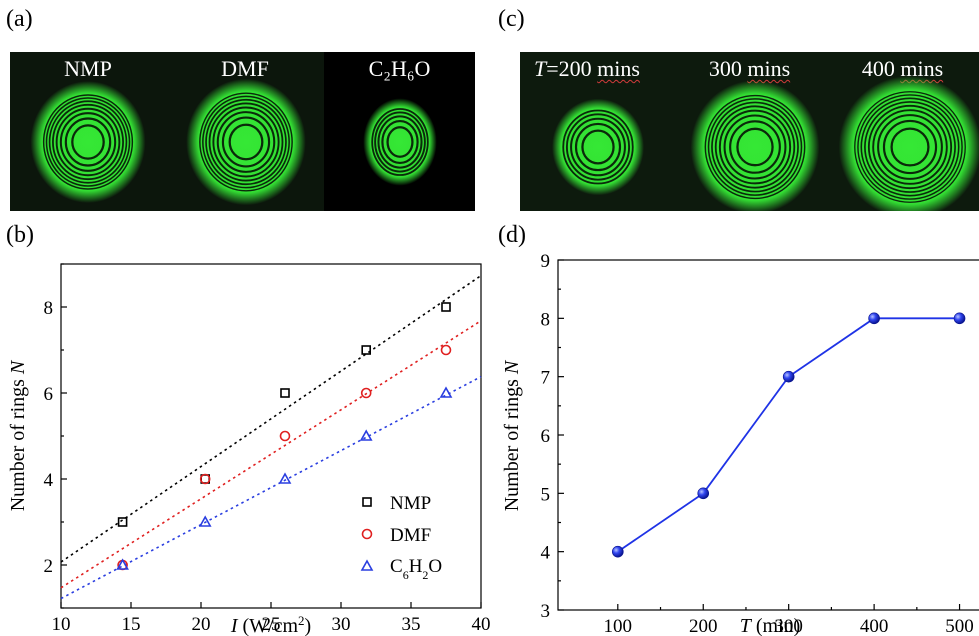 The image size is (979, 636). I want to click on x-tick-label: 10, so click(61, 624).